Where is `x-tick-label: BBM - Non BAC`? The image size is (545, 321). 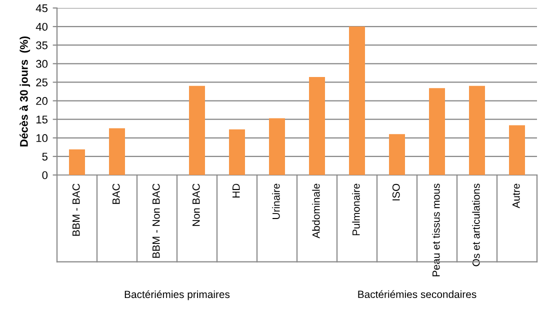 x-tick-label: BBM - Non BAC is located at coordinates (156, 221).